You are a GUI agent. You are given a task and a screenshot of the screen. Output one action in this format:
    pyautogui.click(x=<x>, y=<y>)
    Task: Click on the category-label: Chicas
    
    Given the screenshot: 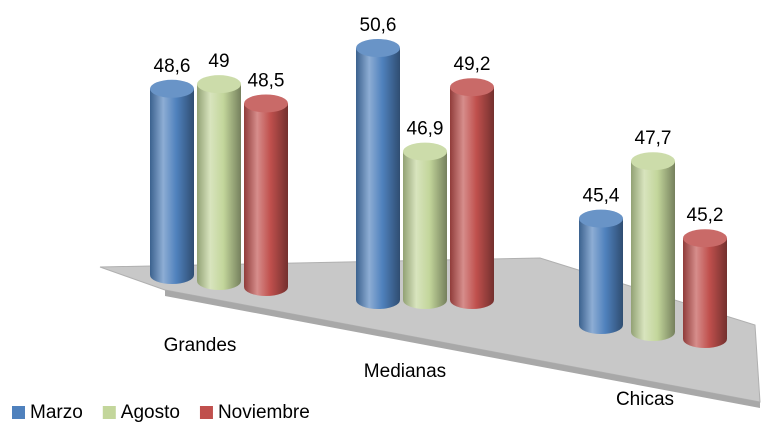 What is the action you would take?
    pyautogui.click(x=645, y=399)
    